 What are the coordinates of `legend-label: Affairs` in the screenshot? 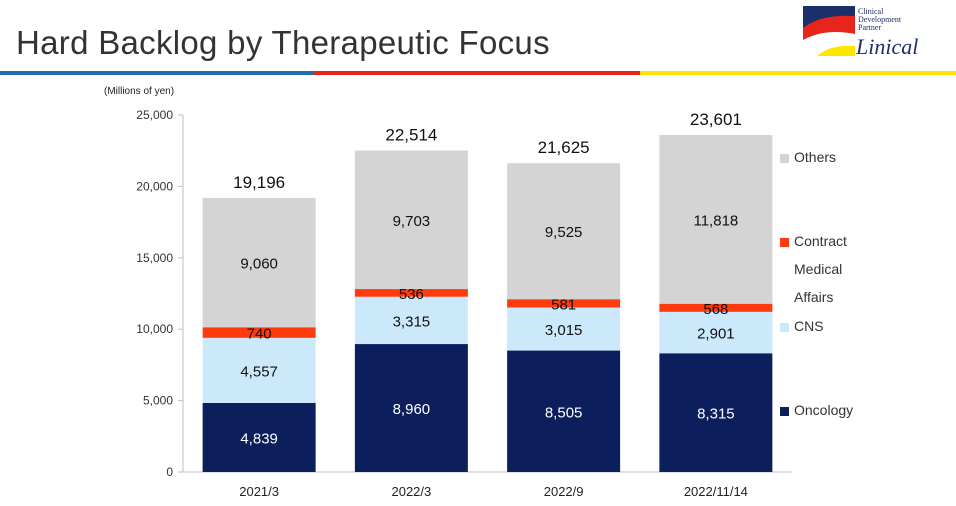 It's located at (814, 297).